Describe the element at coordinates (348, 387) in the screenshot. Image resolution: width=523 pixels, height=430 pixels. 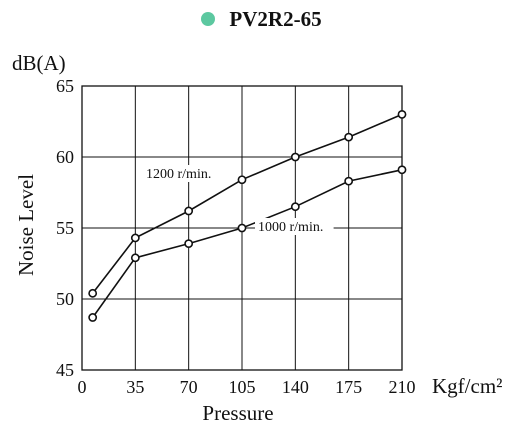
I see `x-tick-label: 175` at that location.